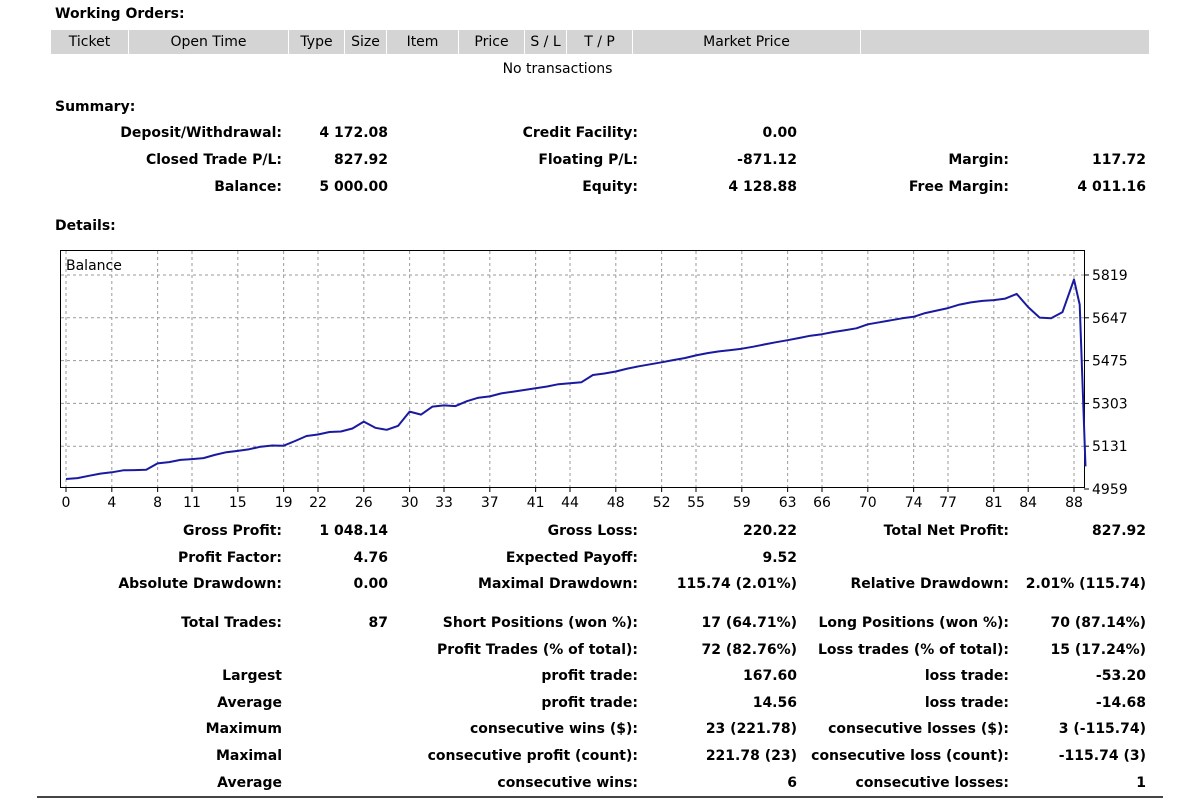 This screenshot has width=1200, height=800. I want to click on relative-drawdown-label: Relative Drawdown:, so click(929, 584).